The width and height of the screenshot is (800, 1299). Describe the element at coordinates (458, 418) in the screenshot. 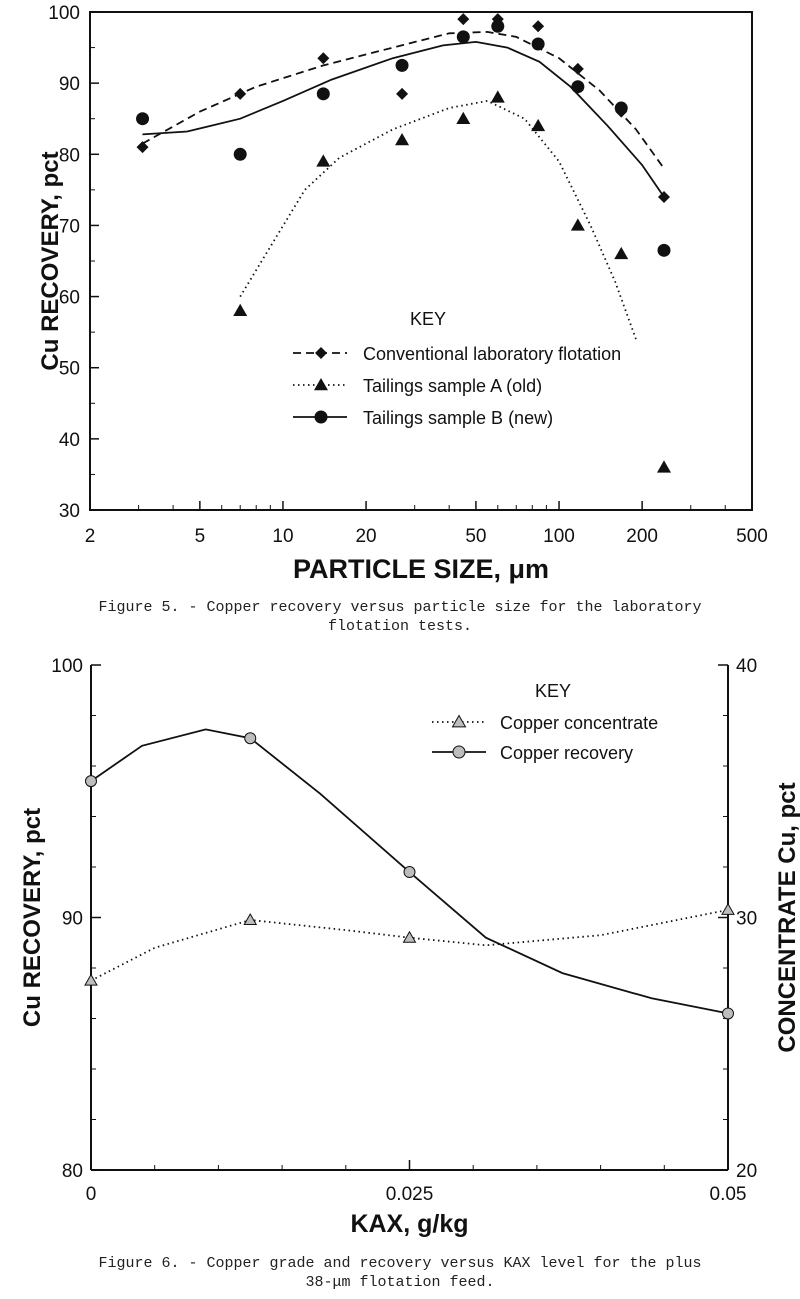

I see `legend-label-3: Tailings sample B (new)` at that location.